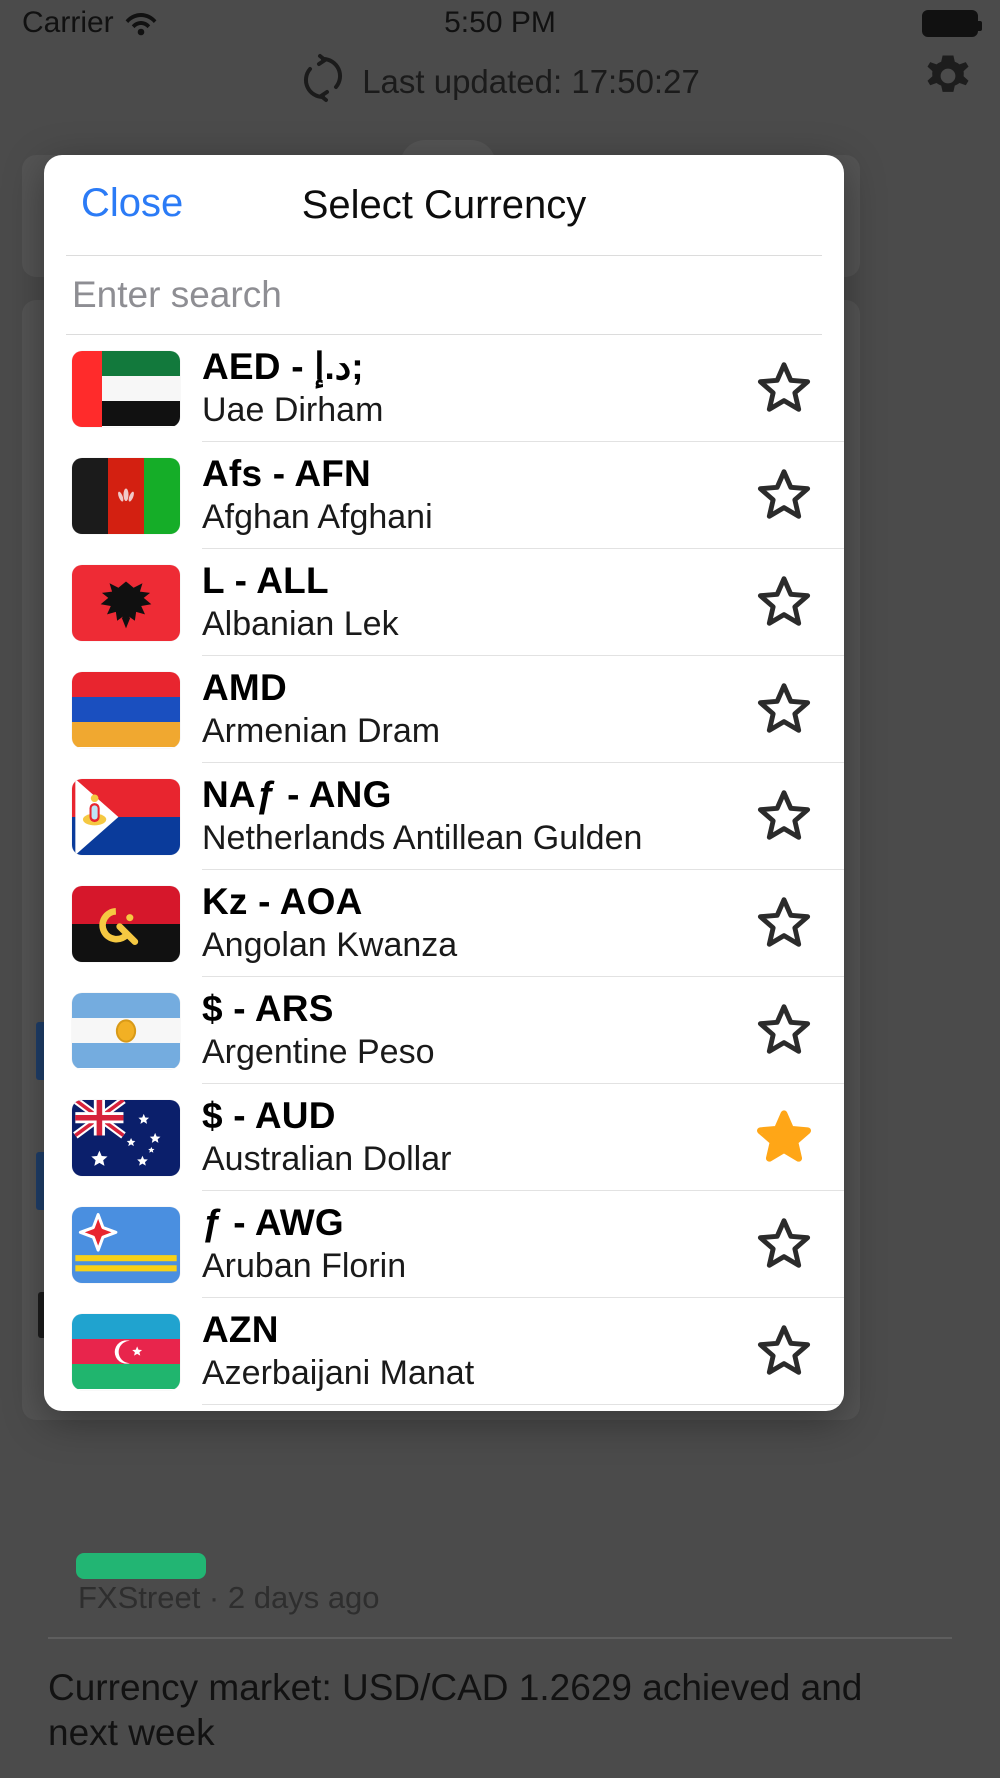  What do you see at coordinates (293, 410) in the screenshot?
I see `currency-name: Uae Dirham` at bounding box center [293, 410].